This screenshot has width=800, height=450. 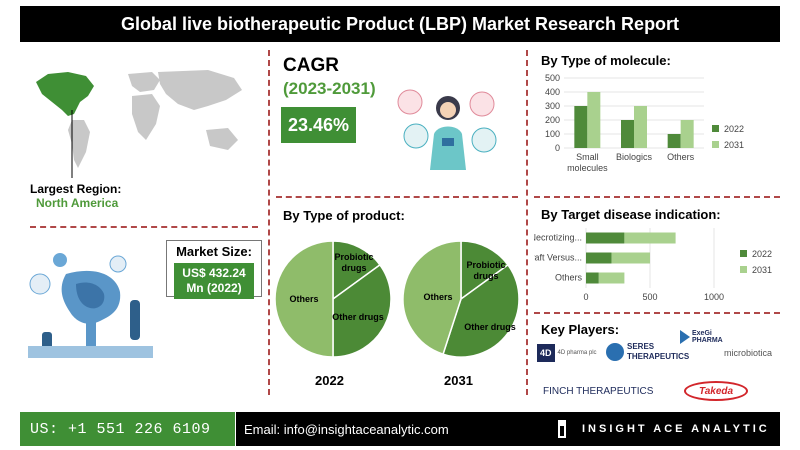 What do you see at coordinates (127, 429) in the screenshot?
I see `footer-phone: US: +1 551 226 6109` at bounding box center [127, 429].